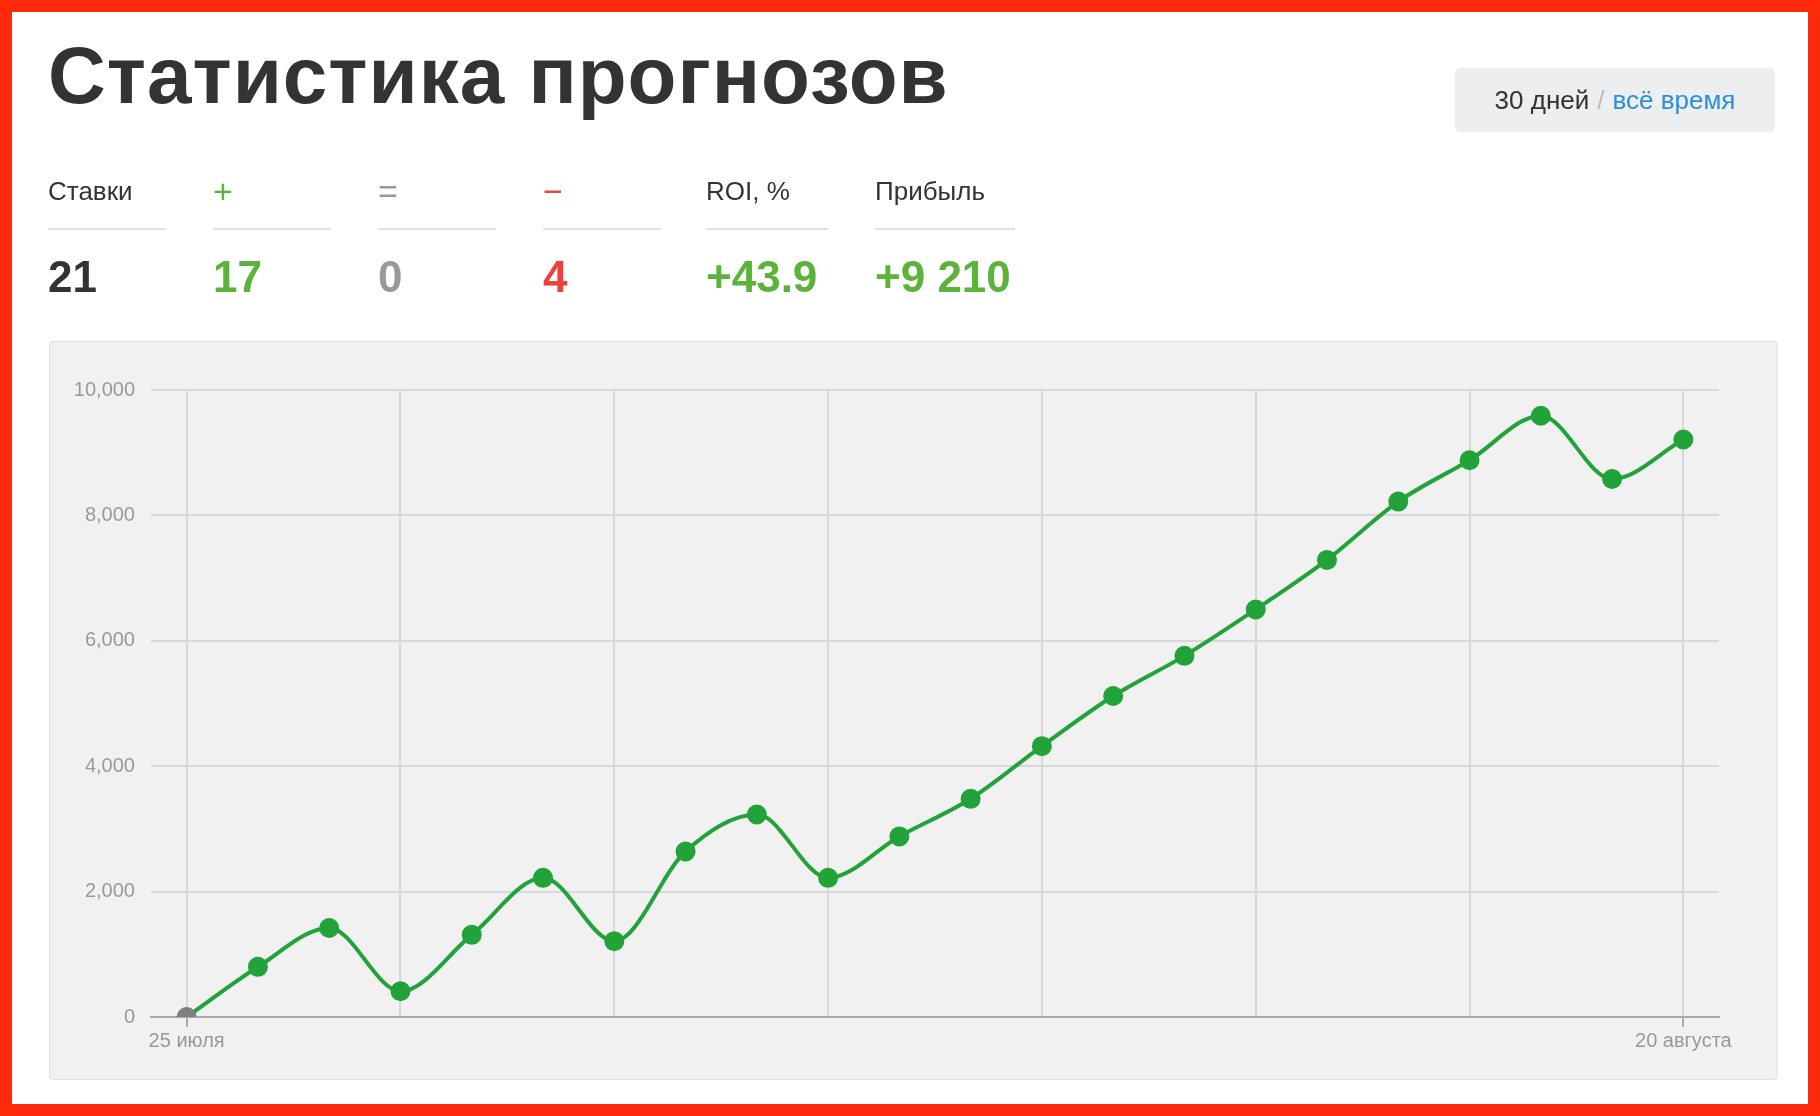 Image resolution: width=1820 pixels, height=1116 pixels. Describe the element at coordinates (107, 200) in the screenshot. I see `text: Ставки` at that location.